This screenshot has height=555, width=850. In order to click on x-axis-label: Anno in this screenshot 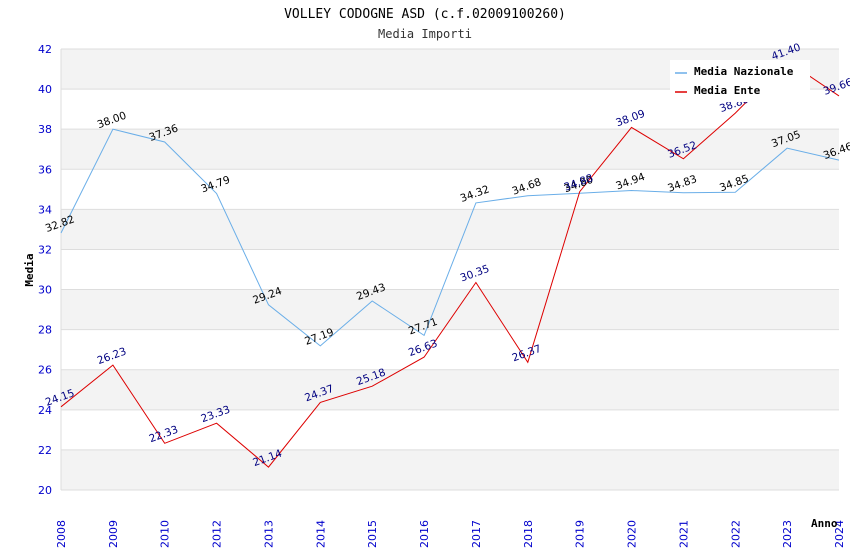, I will do `click(824, 523)`.